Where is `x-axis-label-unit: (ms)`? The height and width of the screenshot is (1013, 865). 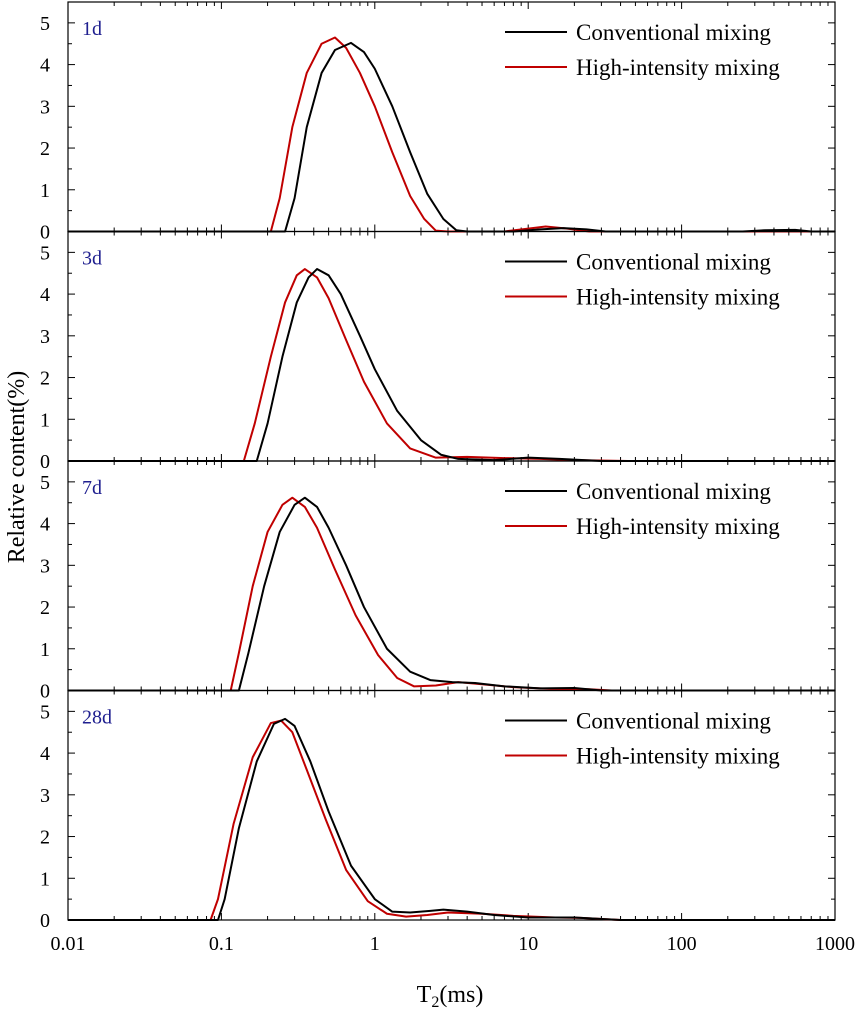
x-axis-label-unit: (ms) is located at coordinates (461, 995).